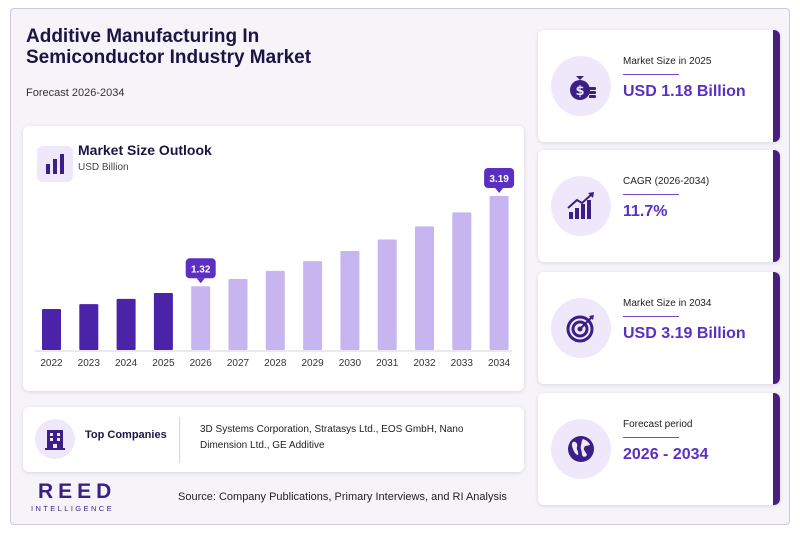  I want to click on title-line-2: Semiconductor Industry Market, so click(169, 57).